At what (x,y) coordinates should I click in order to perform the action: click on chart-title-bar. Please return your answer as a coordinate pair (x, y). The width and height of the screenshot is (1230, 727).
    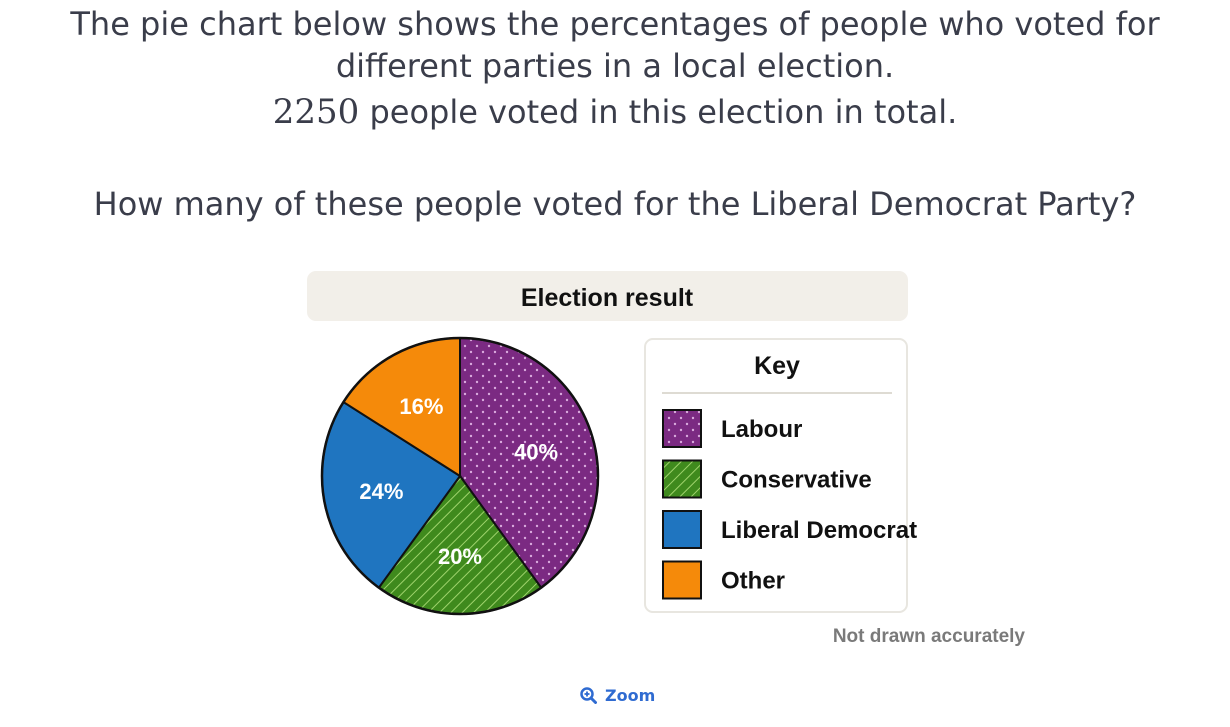
    Looking at the image, I should click on (607, 296).